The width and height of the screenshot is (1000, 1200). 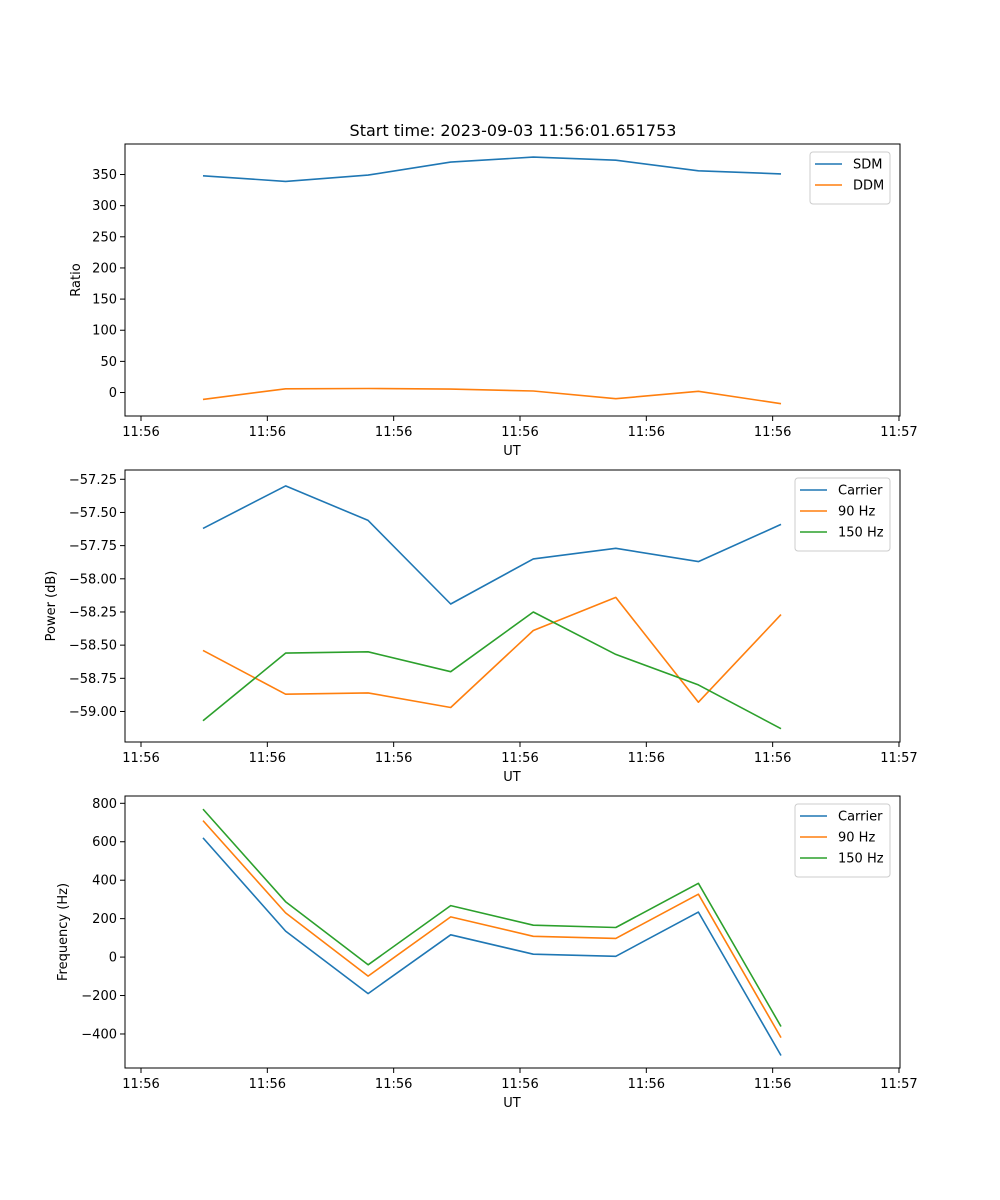 I want to click on legend-label: DDM, so click(x=868, y=186).